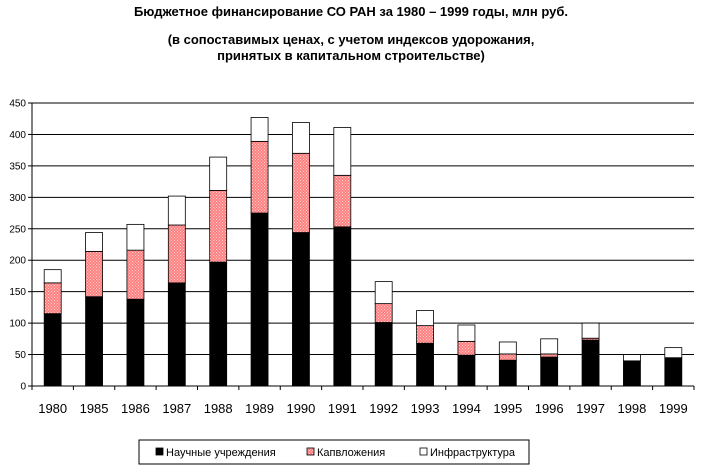 This screenshot has height=470, width=702. I want to click on bar-group-1988, so click(218, 271).